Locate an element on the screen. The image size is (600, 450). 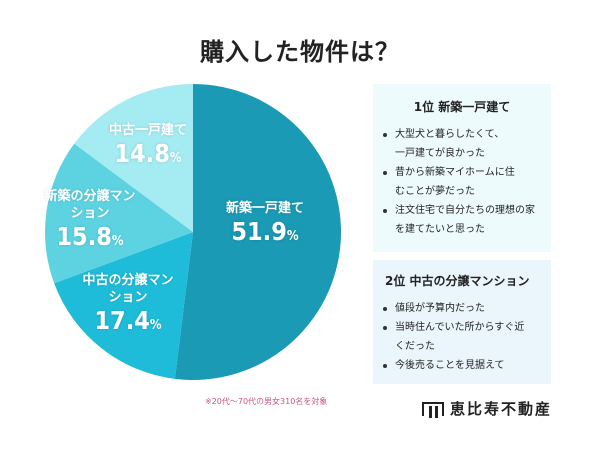
reason-item: 大型犬と暮らしたくて、一戸建てが良かった is located at coordinates (444, 144).